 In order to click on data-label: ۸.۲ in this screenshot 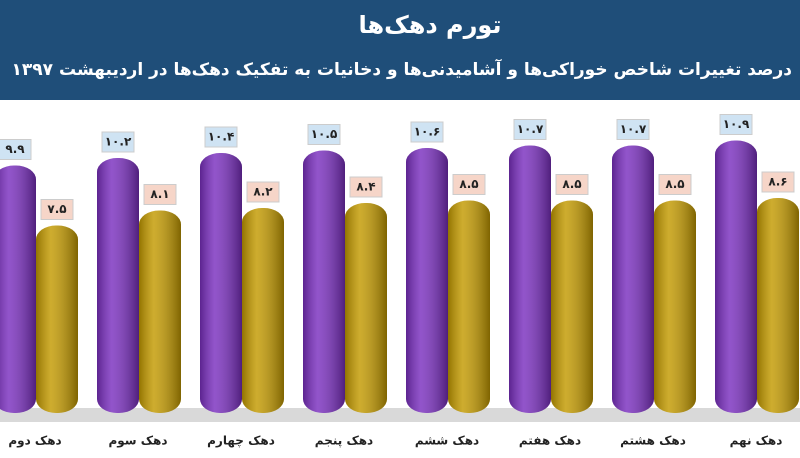, I will do `click(263, 192)`.